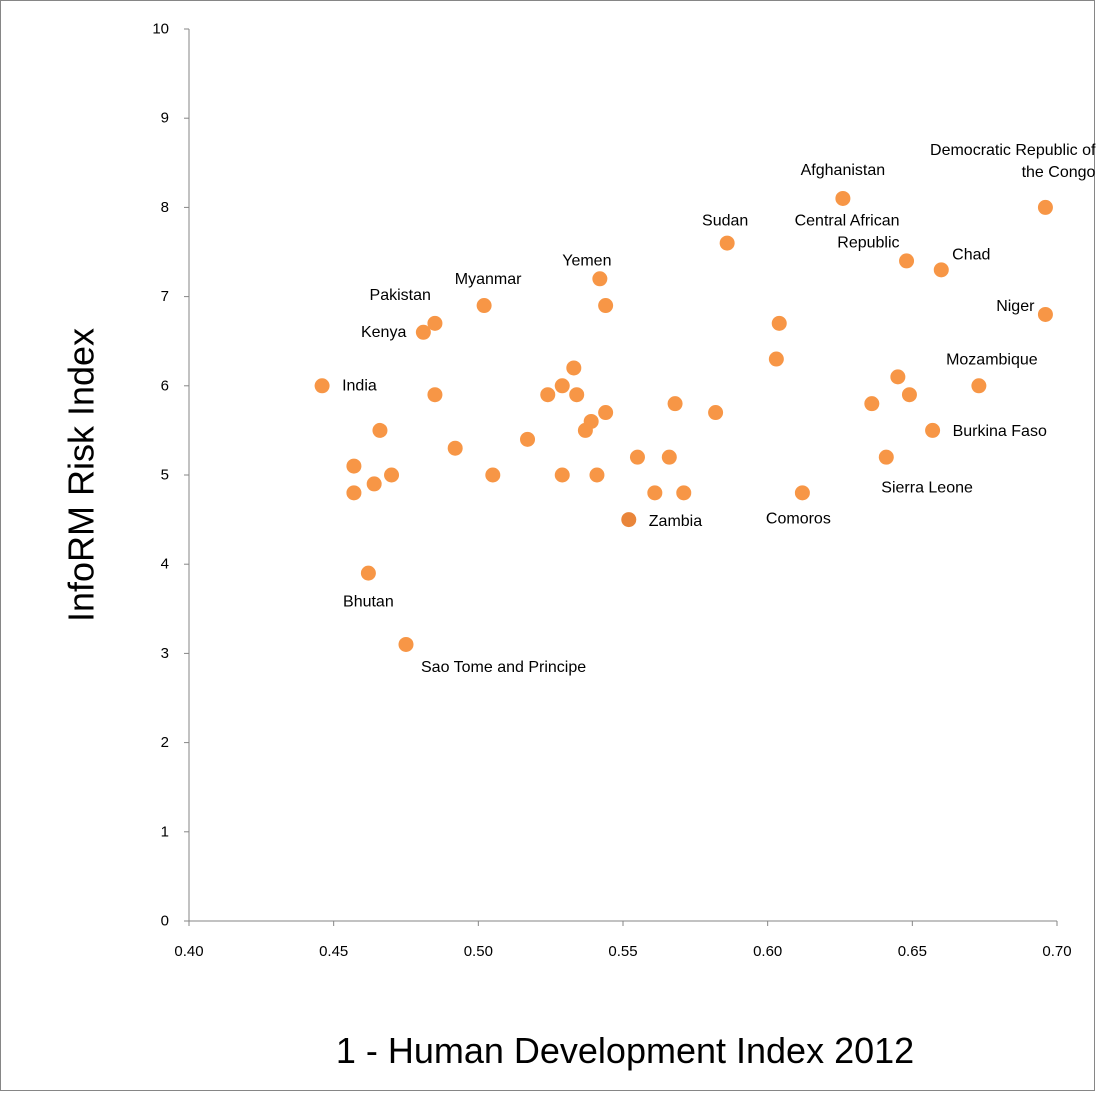 This screenshot has height=1093, width=1097. Describe the element at coordinates (488, 279) in the screenshot. I see `point-label: Myanmar` at that location.